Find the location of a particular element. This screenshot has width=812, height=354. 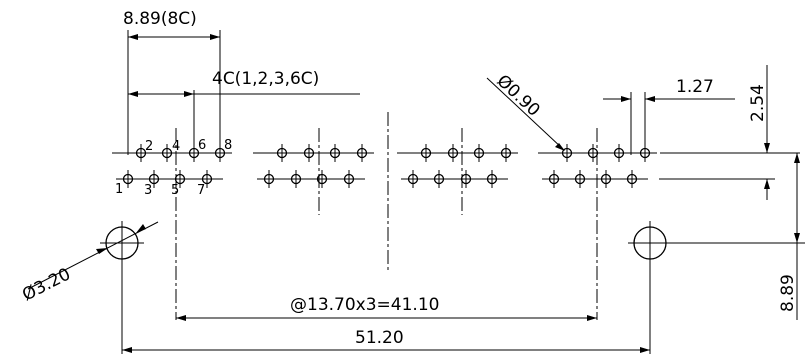

dim-mount-hole-dia-label: Ø3.20 is located at coordinates (46, 284).